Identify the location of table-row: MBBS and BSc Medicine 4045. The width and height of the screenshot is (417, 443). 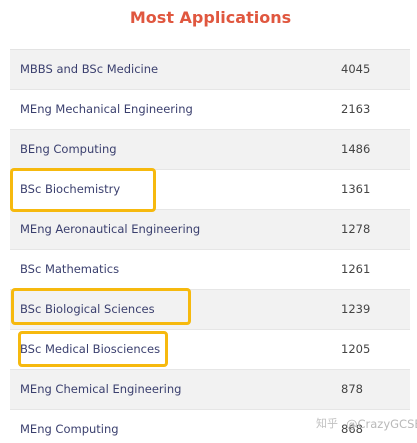
(210, 70).